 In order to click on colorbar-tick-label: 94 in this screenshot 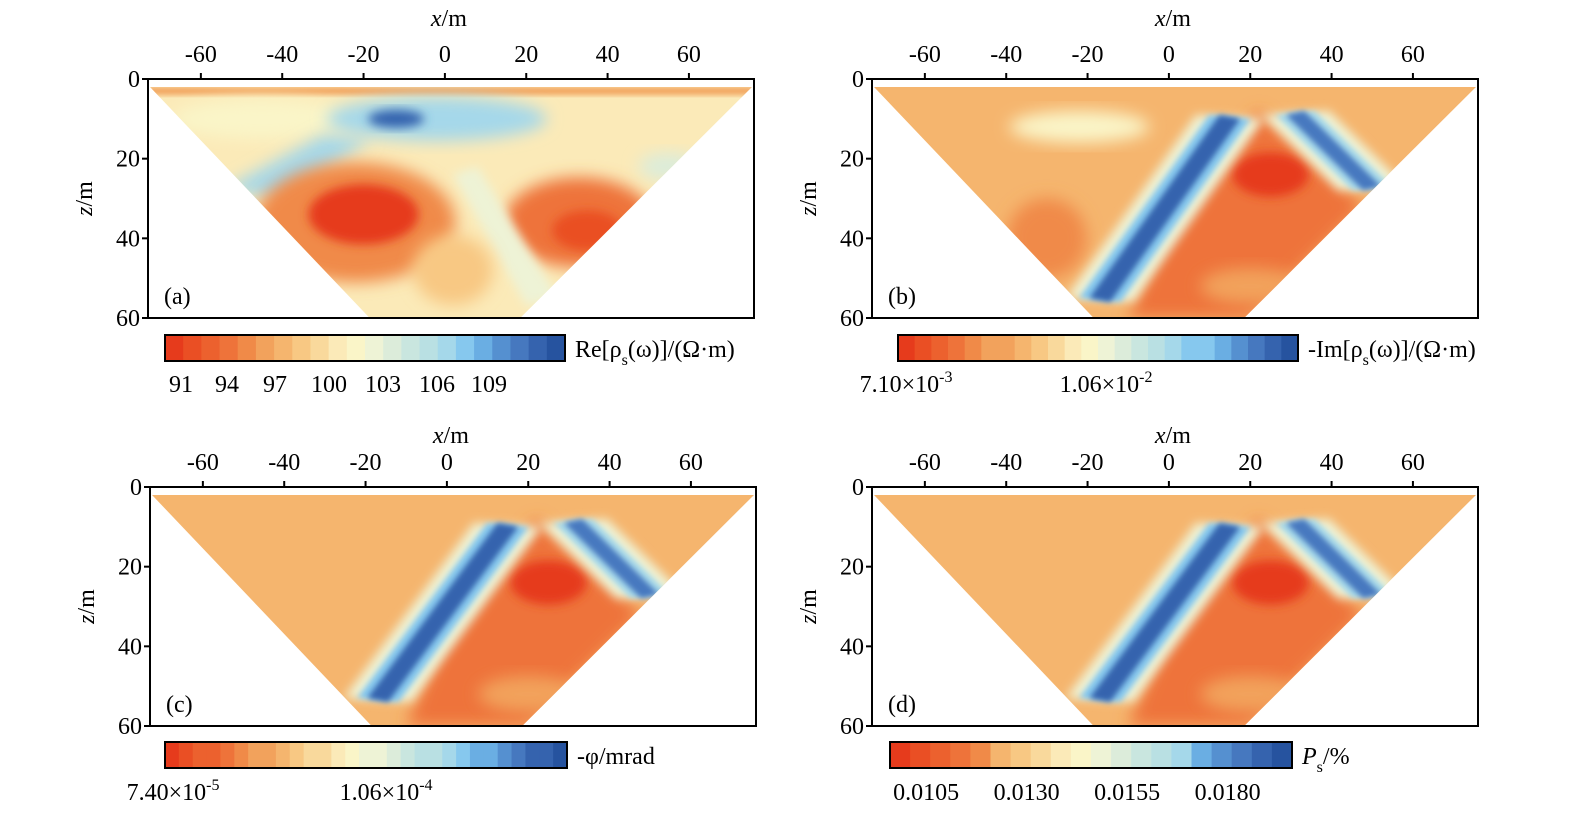, I will do `click(227, 385)`.